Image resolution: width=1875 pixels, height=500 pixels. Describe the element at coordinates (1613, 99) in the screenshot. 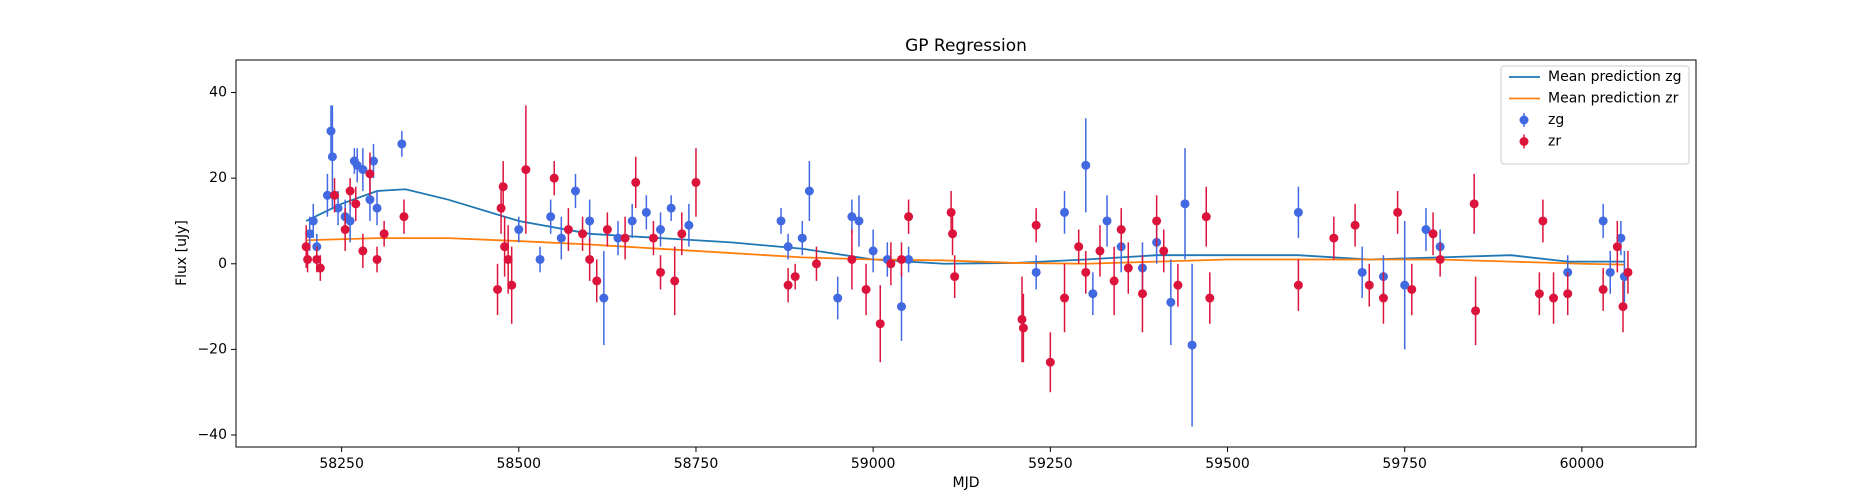

I see `legend-label: Mean prediction zr` at that location.